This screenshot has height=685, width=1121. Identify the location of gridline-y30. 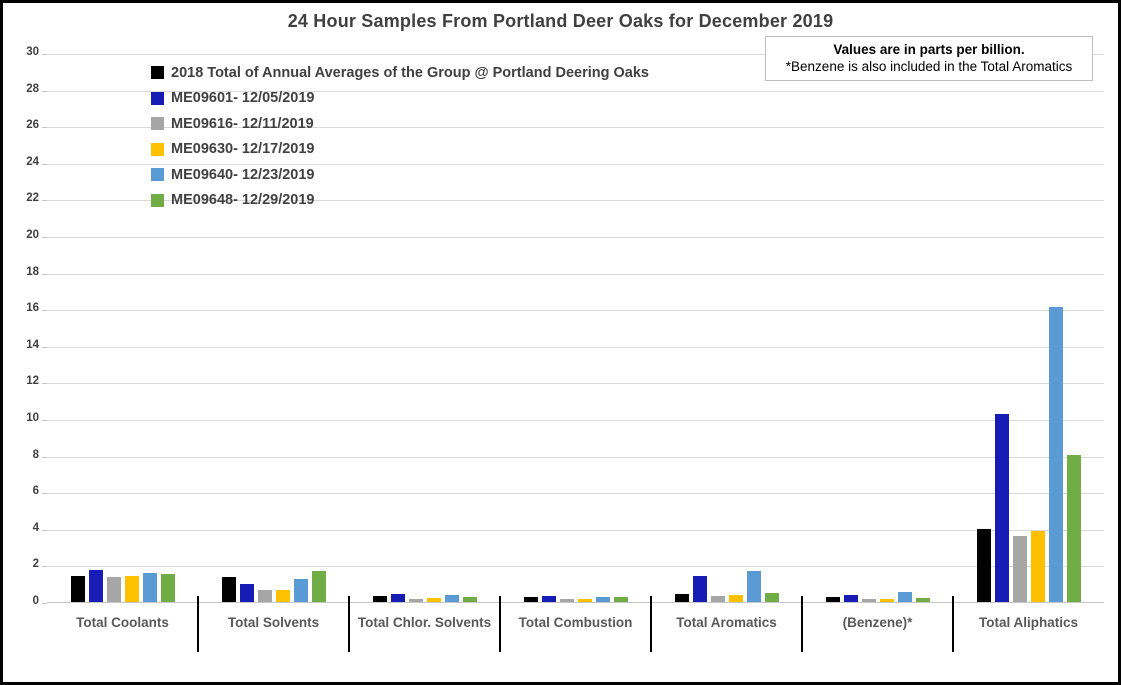
(575, 54).